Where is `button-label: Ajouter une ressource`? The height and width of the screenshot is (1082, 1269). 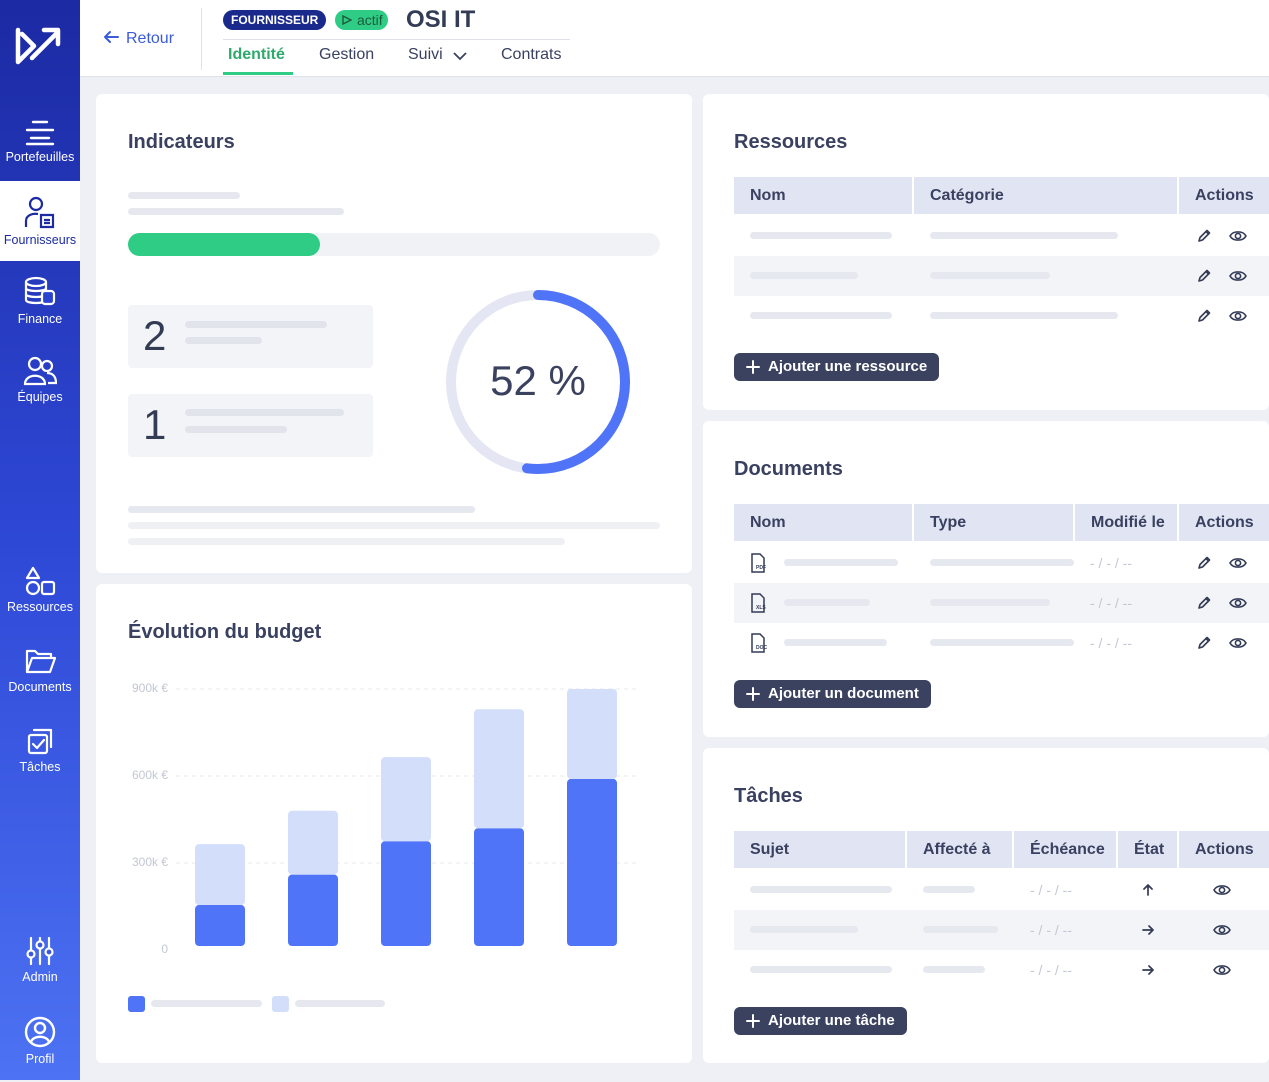 button-label: Ajouter une ressource is located at coordinates (848, 366).